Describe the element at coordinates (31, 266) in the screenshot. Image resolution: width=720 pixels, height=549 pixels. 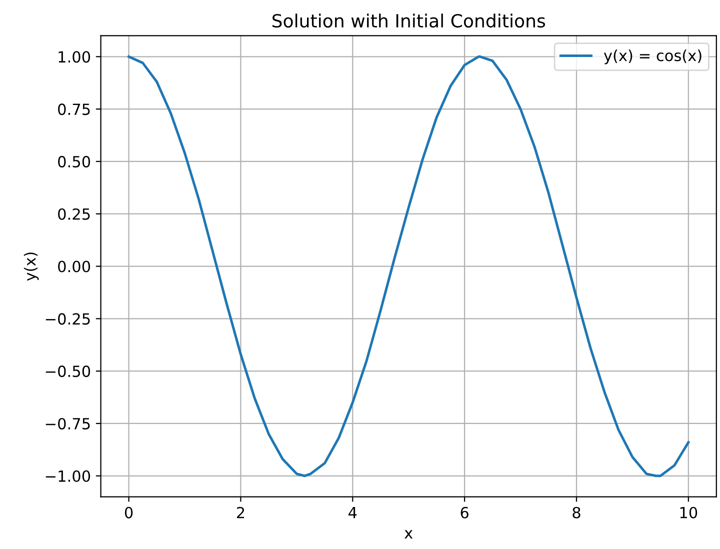
I see `y-axis-title: y(x)` at that location.